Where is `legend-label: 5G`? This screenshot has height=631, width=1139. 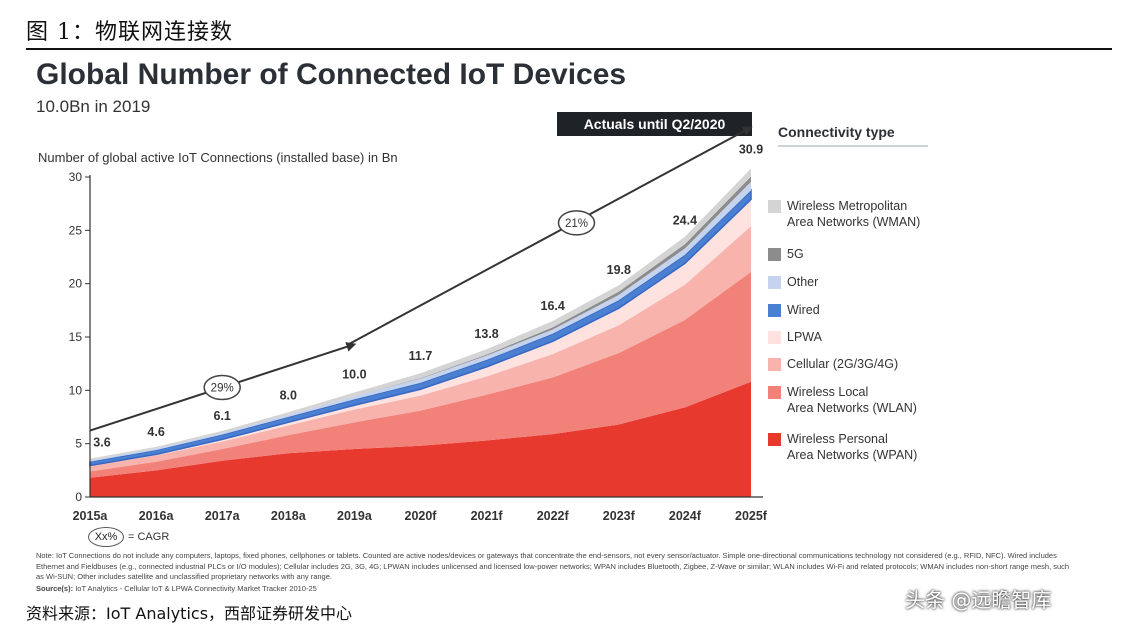
legend-label: 5G is located at coordinates (795, 254).